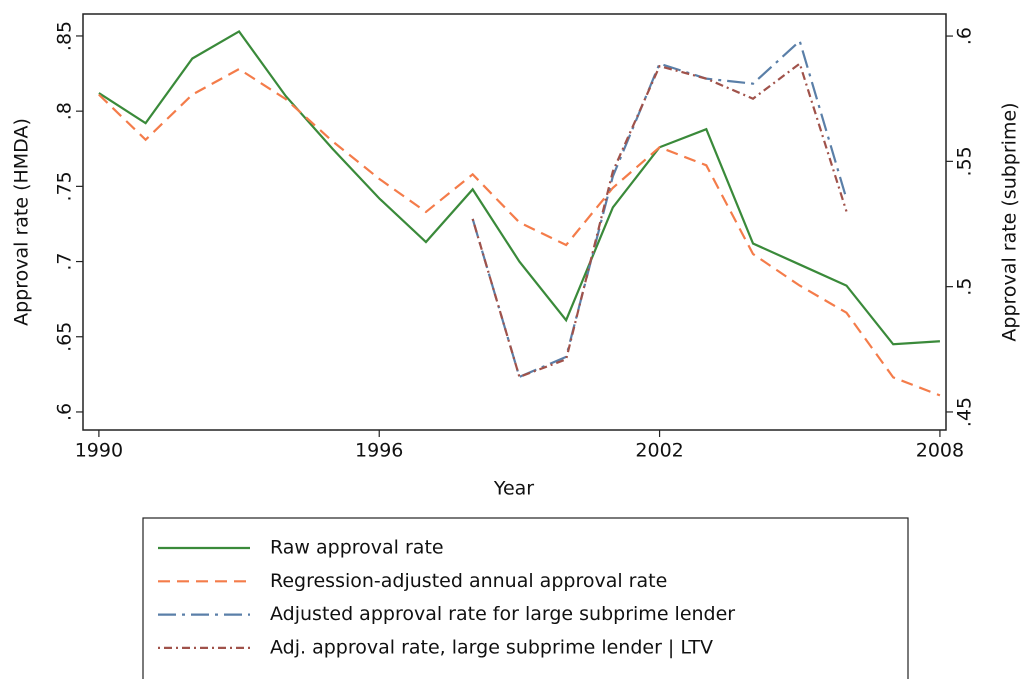  What do you see at coordinates (965, 36) in the screenshot?
I see `y2-tick-label: .6` at bounding box center [965, 36].